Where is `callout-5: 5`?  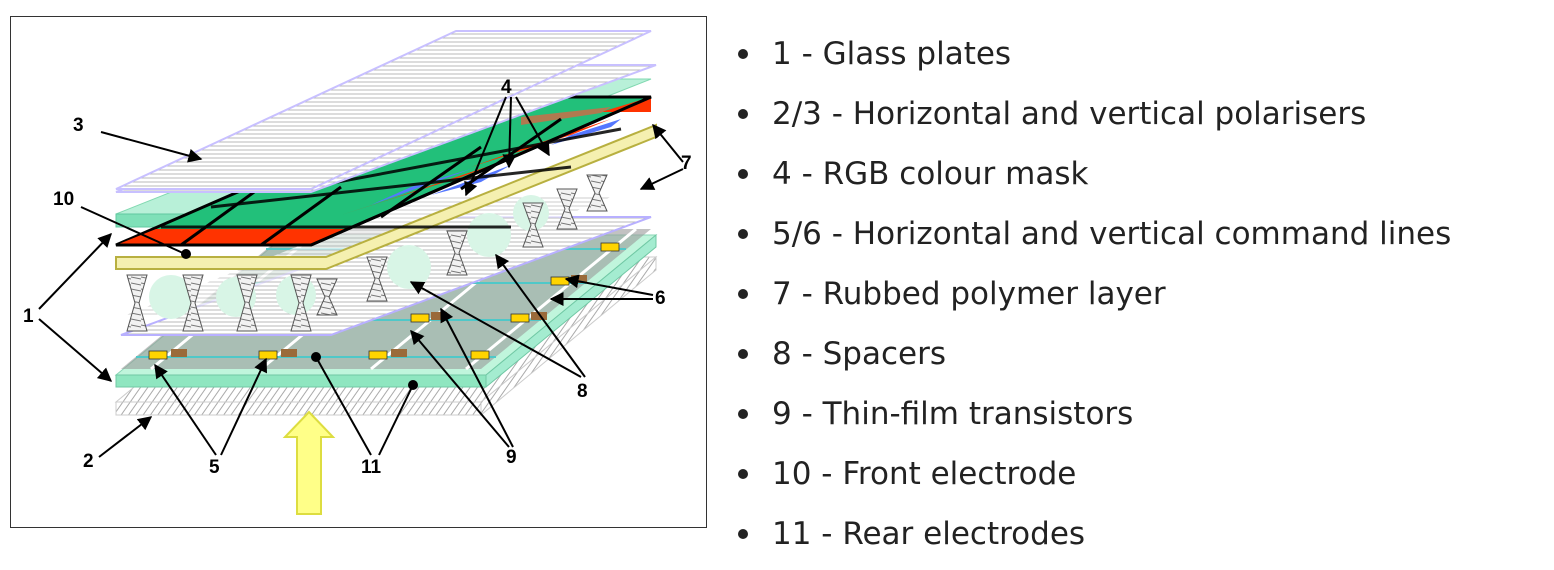
callout-5: 5 is located at coordinates (214, 467).